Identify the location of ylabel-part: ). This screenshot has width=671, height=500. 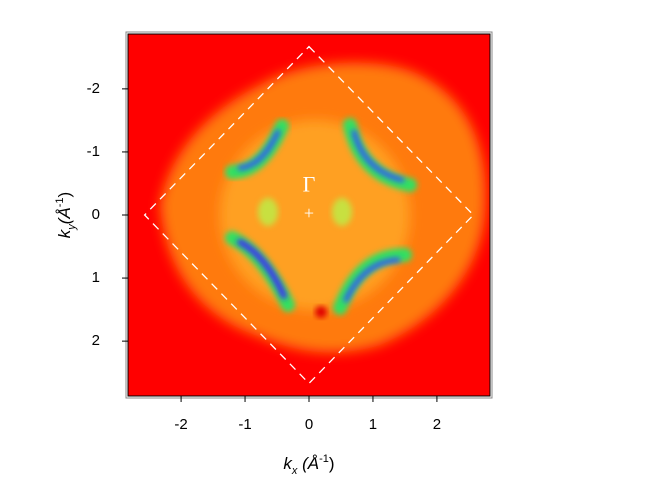
(64, 195).